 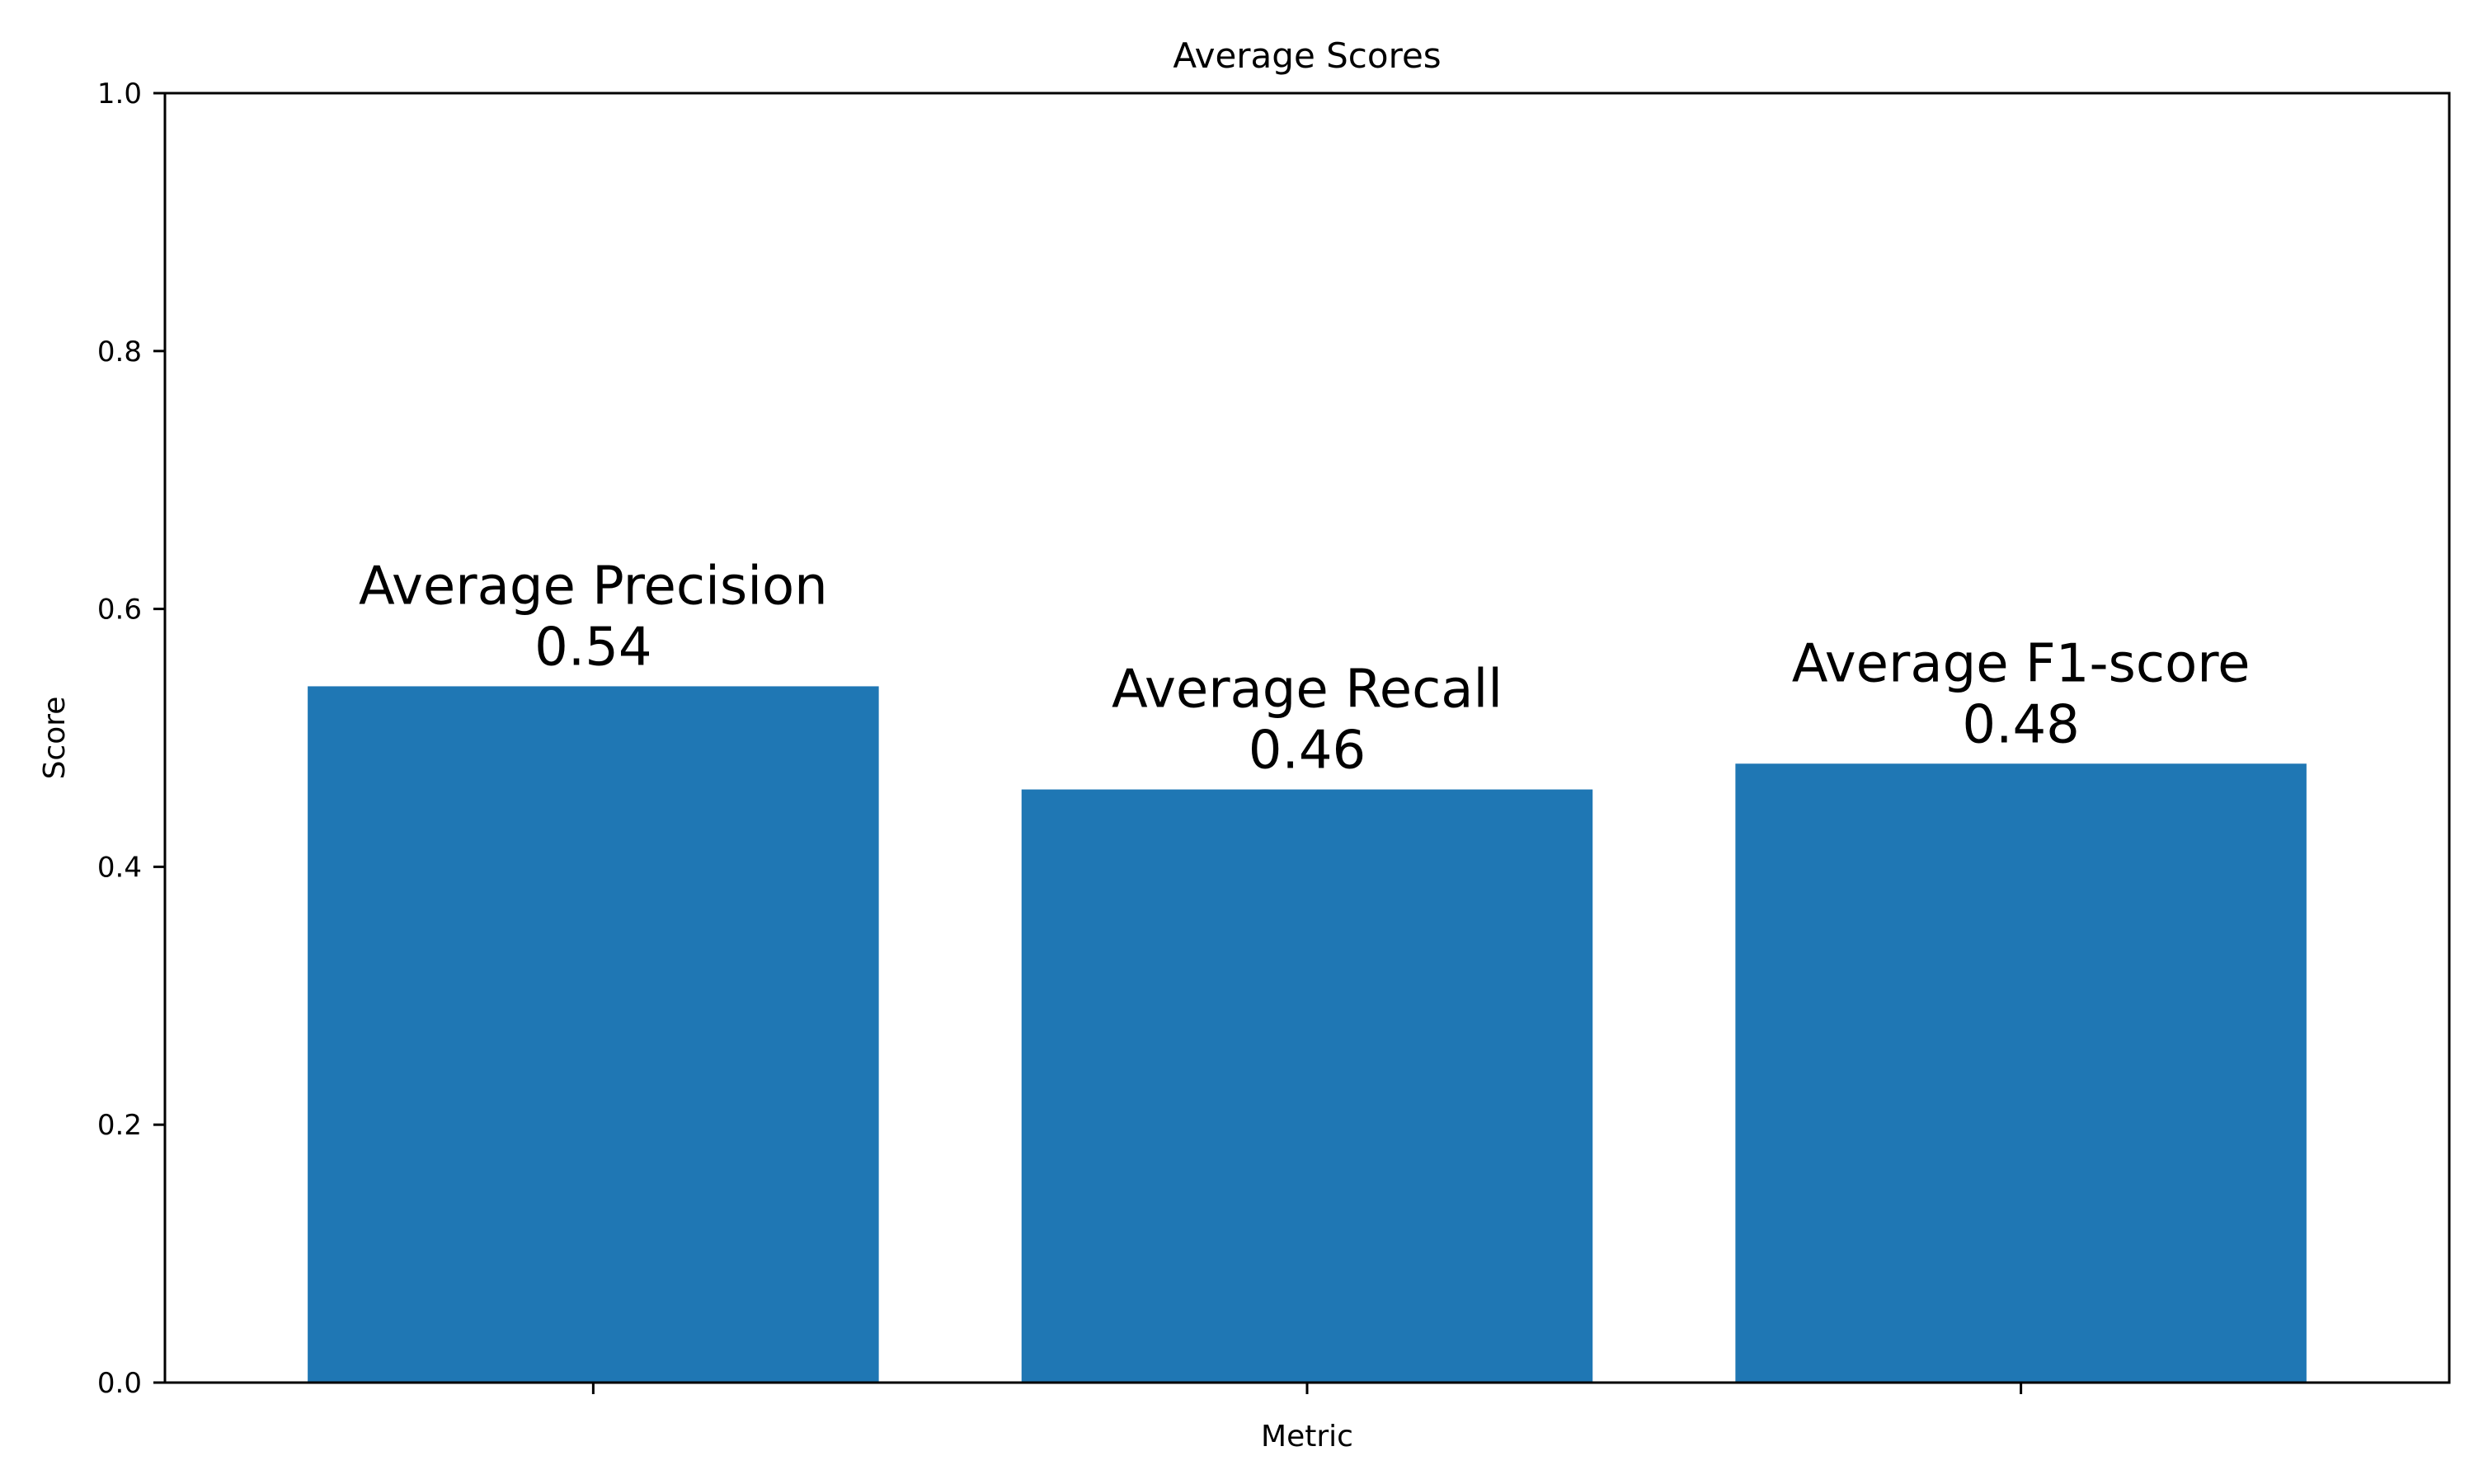 What do you see at coordinates (131, 738) in the screenshot?
I see `y-axis-ticks: 0.0 0.2 0.4 0.6 0.8 1.0` at bounding box center [131, 738].